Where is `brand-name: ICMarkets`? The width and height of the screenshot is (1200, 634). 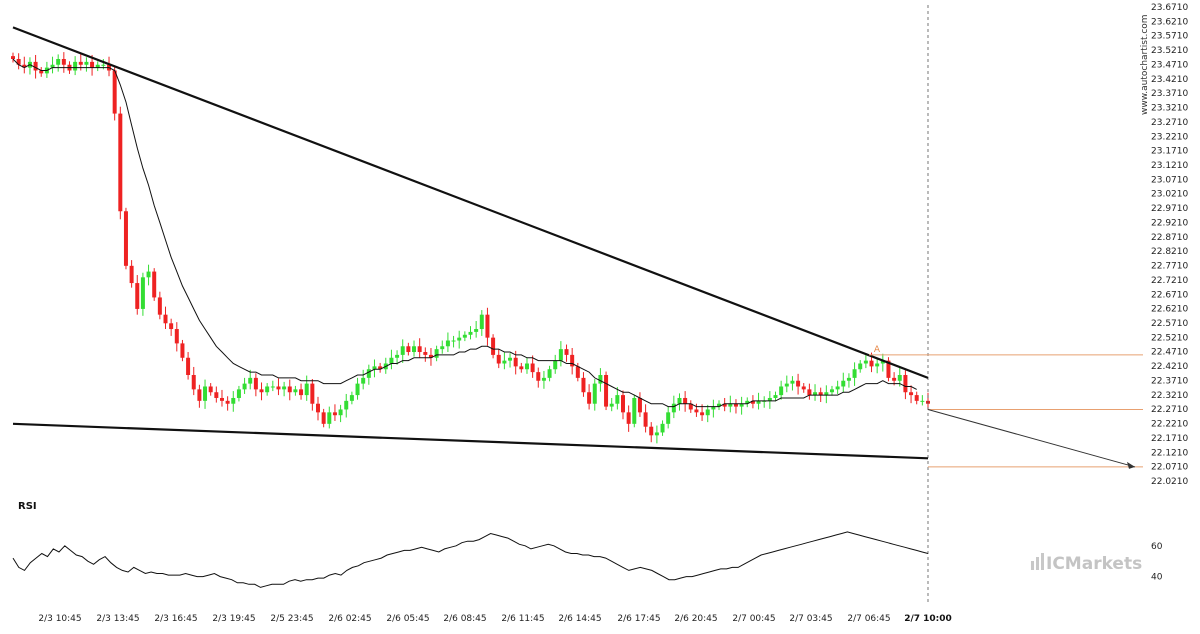
brand-name: ICMarkets is located at coordinates (1094, 564).